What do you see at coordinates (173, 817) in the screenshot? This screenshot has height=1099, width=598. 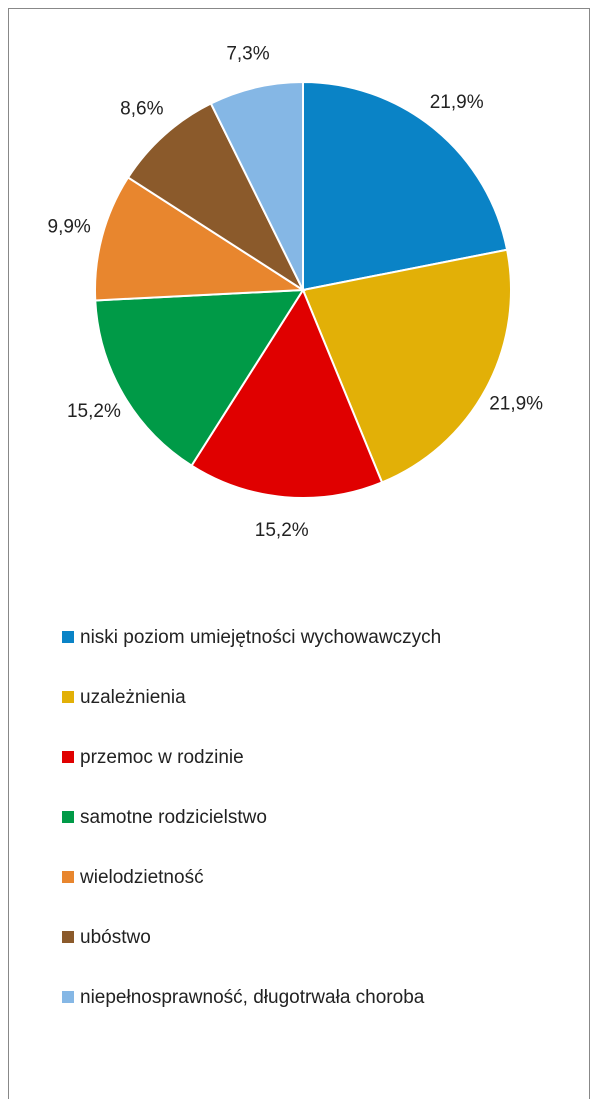 I see `legend-label: samotne rodzicielstwo` at bounding box center [173, 817].